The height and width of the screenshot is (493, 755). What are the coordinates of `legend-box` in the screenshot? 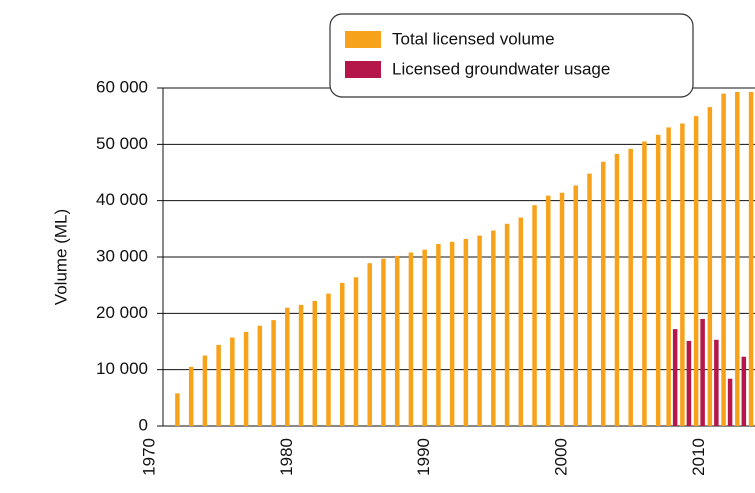 It's located at (511, 55).